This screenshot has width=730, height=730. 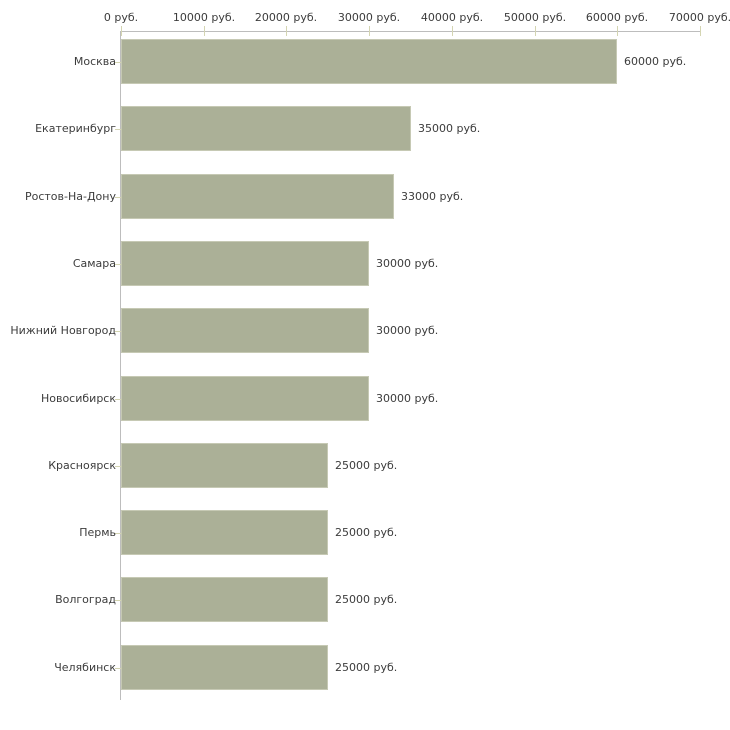 I want to click on category-label: Волгоград, so click(x=85, y=599).